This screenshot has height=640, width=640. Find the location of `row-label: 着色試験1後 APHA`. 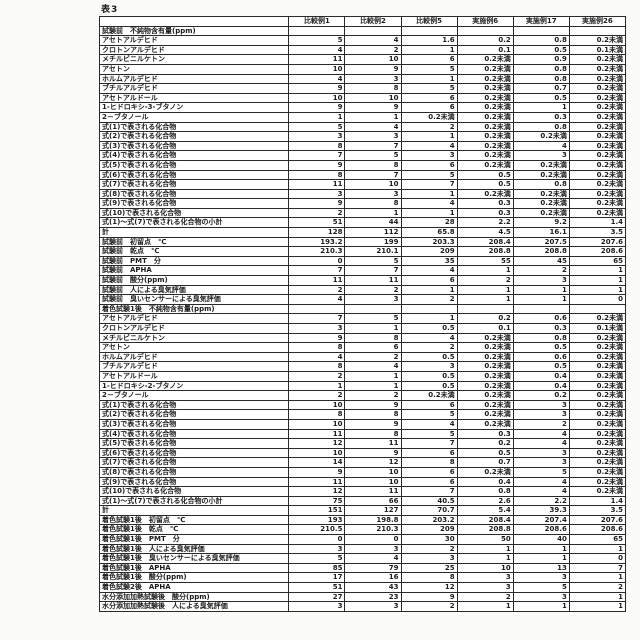

row-label: 着色試験1後 APHA is located at coordinates (194, 568).